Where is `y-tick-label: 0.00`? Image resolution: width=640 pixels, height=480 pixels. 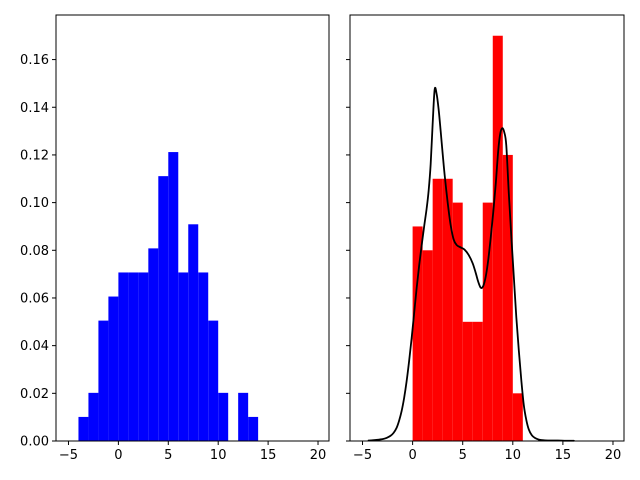
y-tick-label: 0.00 is located at coordinates (34, 442).